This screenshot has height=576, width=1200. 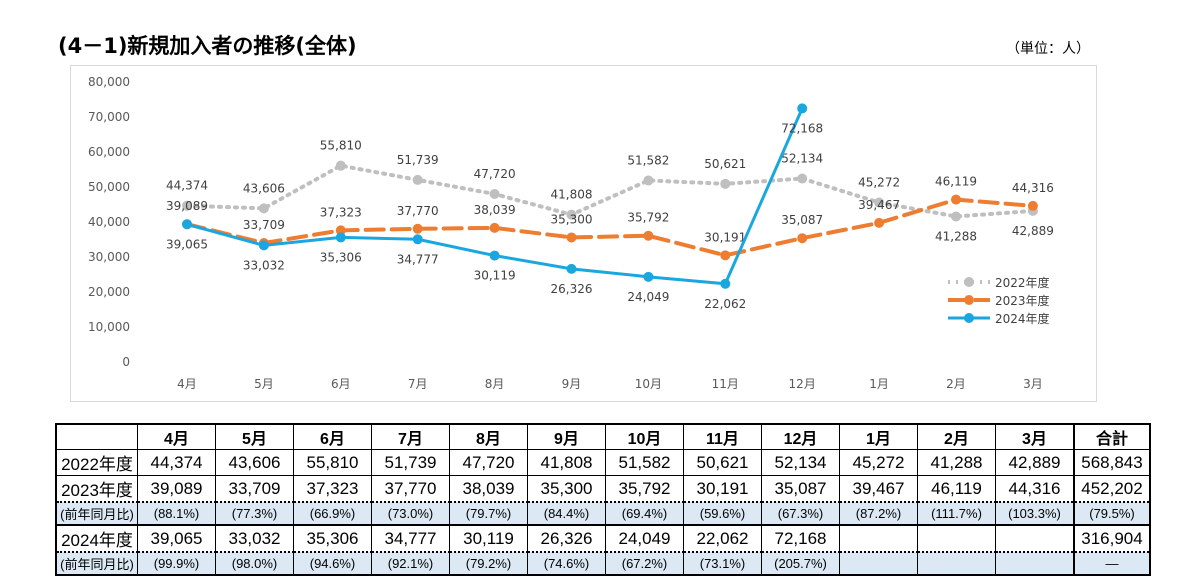 What do you see at coordinates (341, 212) in the screenshot?
I see `data-label: 37,323` at bounding box center [341, 212].